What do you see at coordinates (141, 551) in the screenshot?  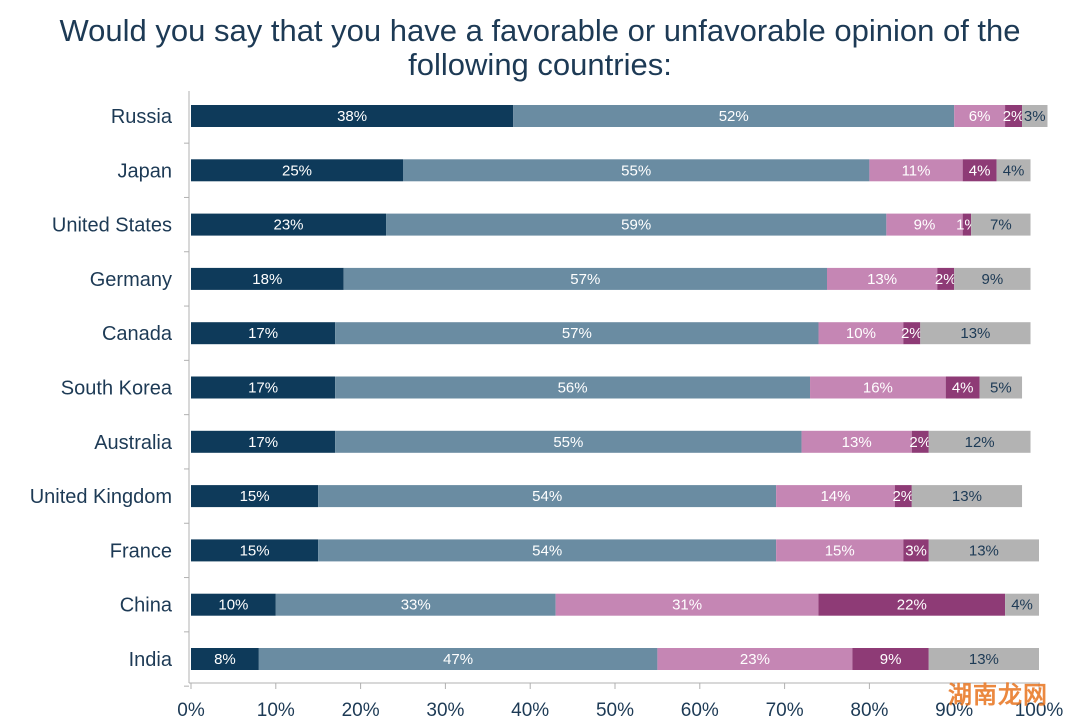 I see `category-label: France` at bounding box center [141, 551].